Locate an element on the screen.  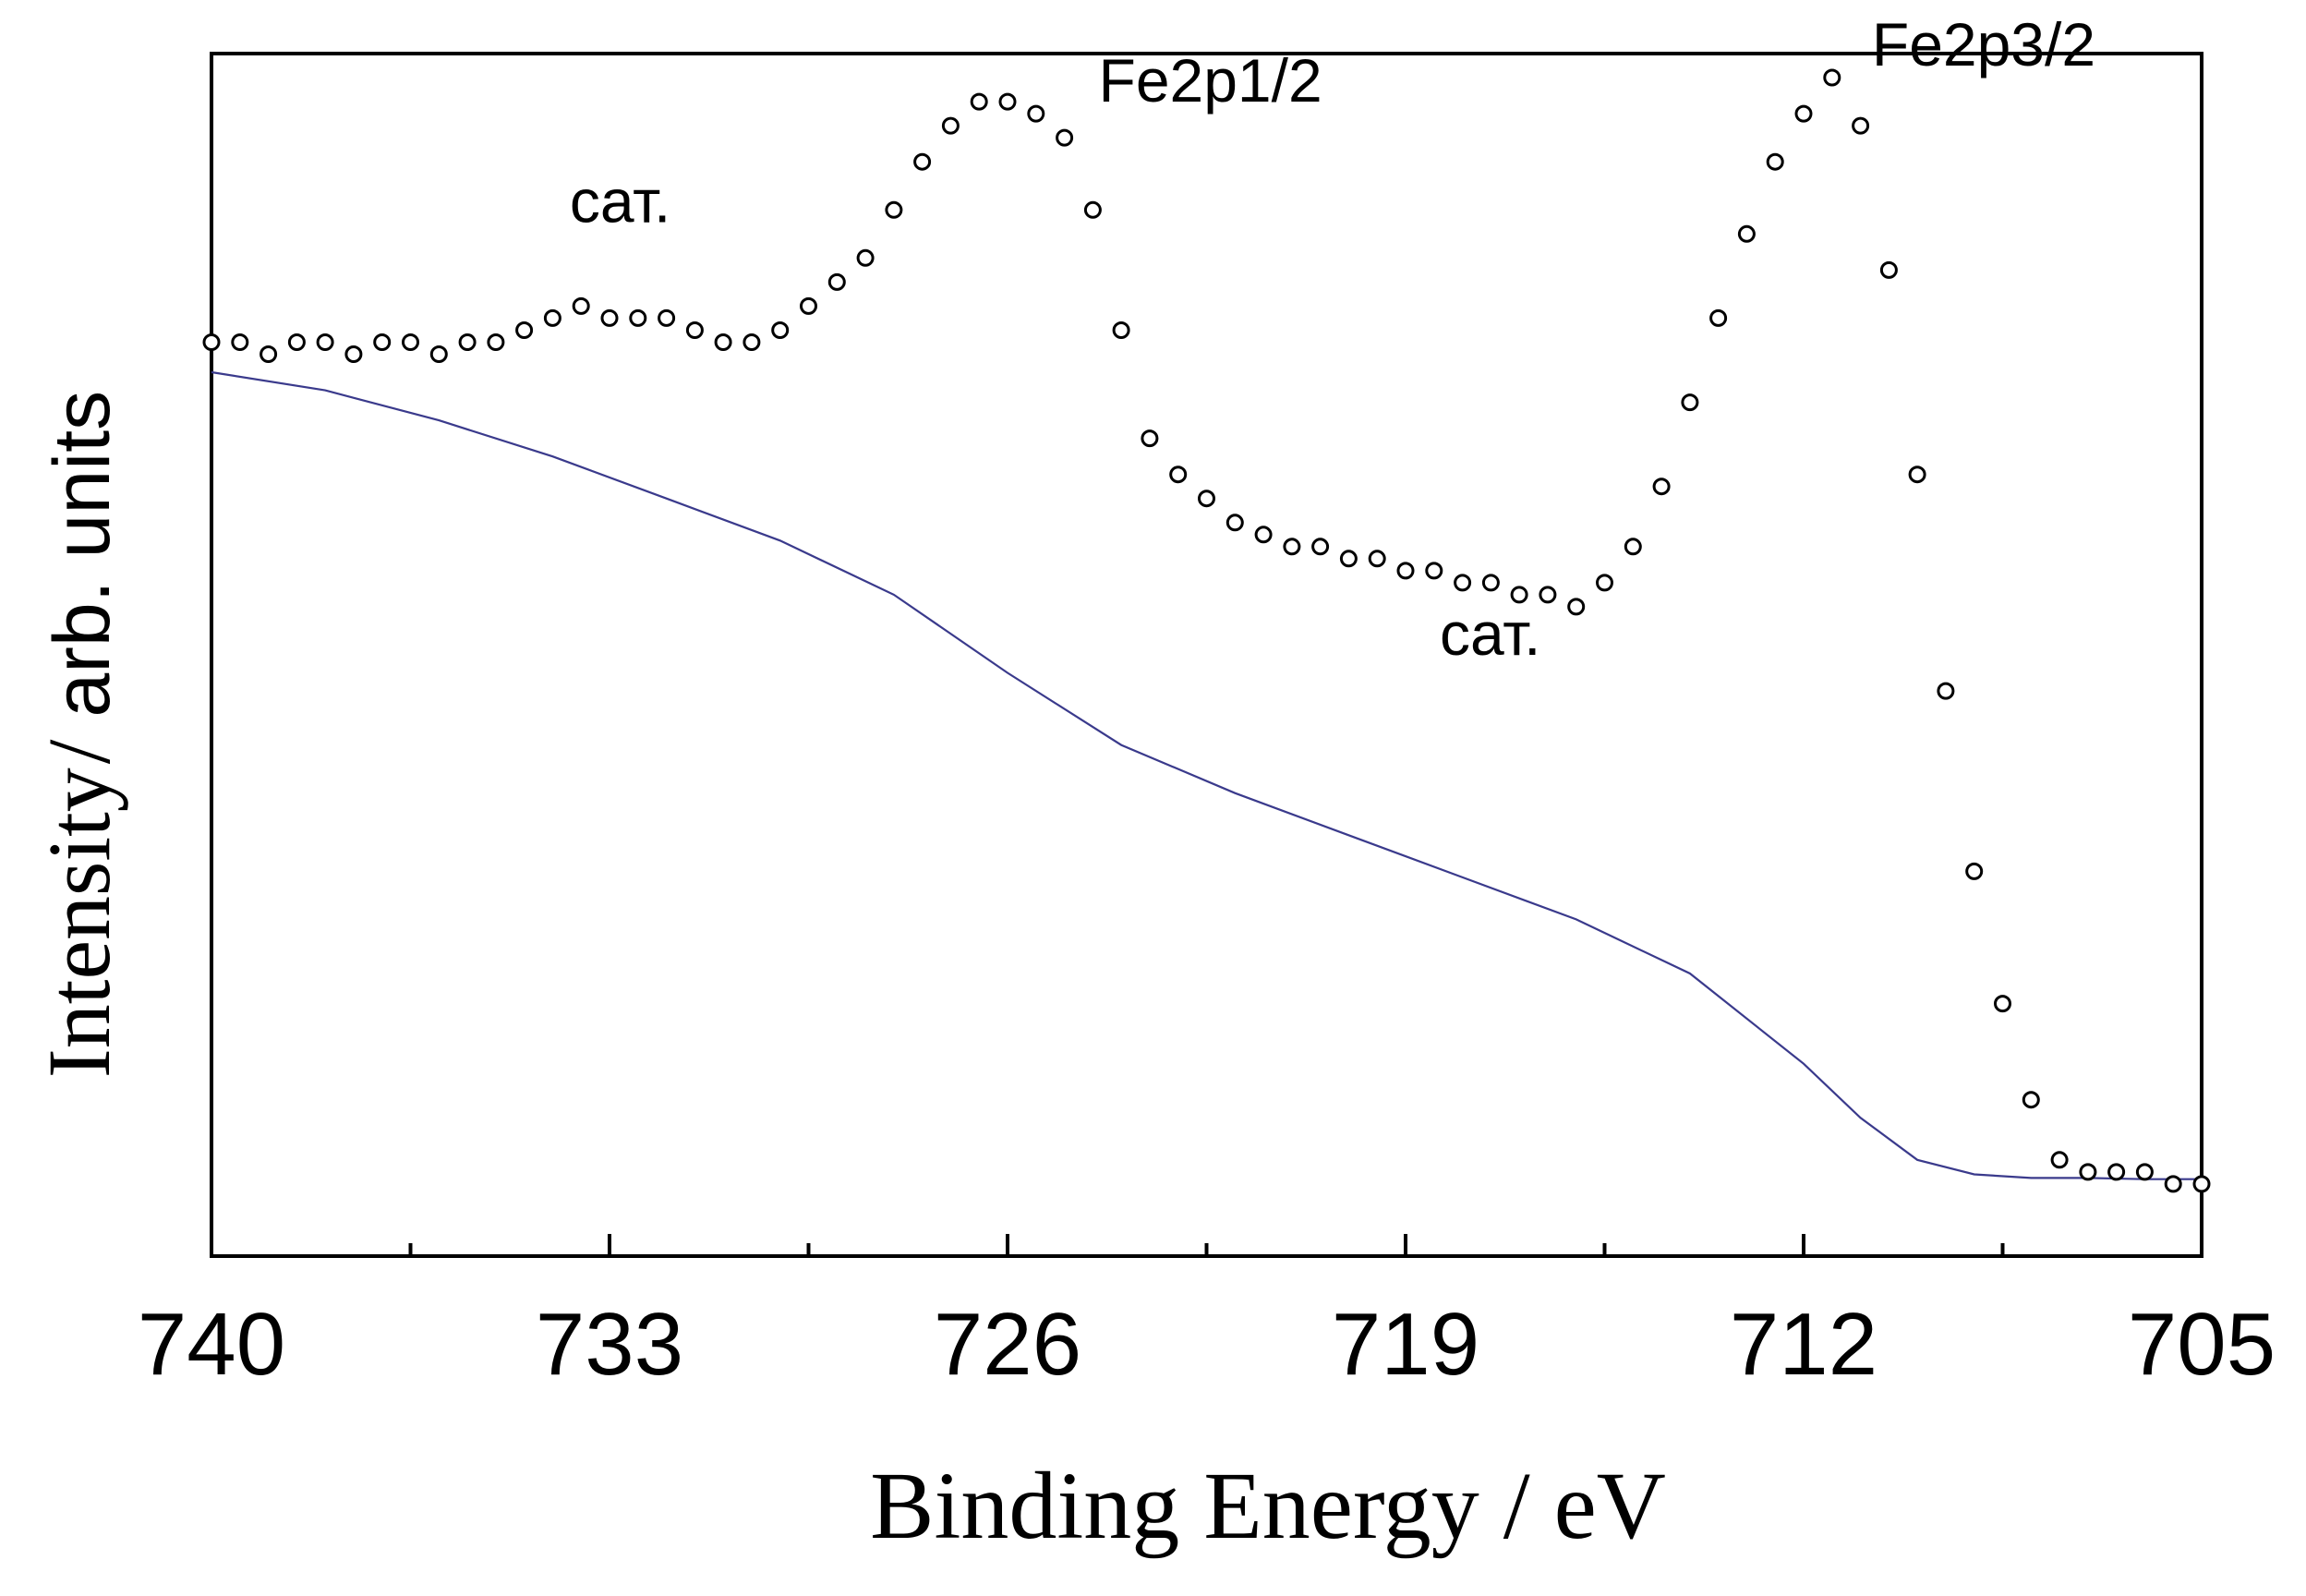
y-axis-label-quantity: Intensity is located at coordinates (79, 923).